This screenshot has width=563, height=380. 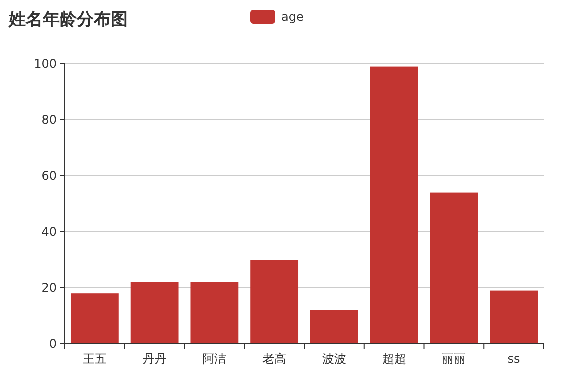 What do you see at coordinates (274, 359) in the screenshot?
I see `x-tick-label: 老高` at bounding box center [274, 359].